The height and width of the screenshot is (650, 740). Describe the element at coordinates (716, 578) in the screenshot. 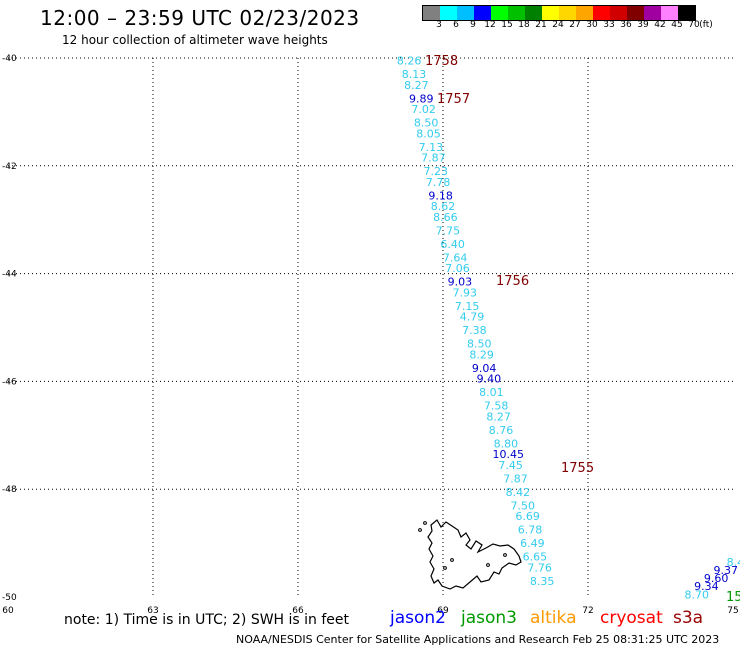

I see `wave-height-value: 9.60` at that location.